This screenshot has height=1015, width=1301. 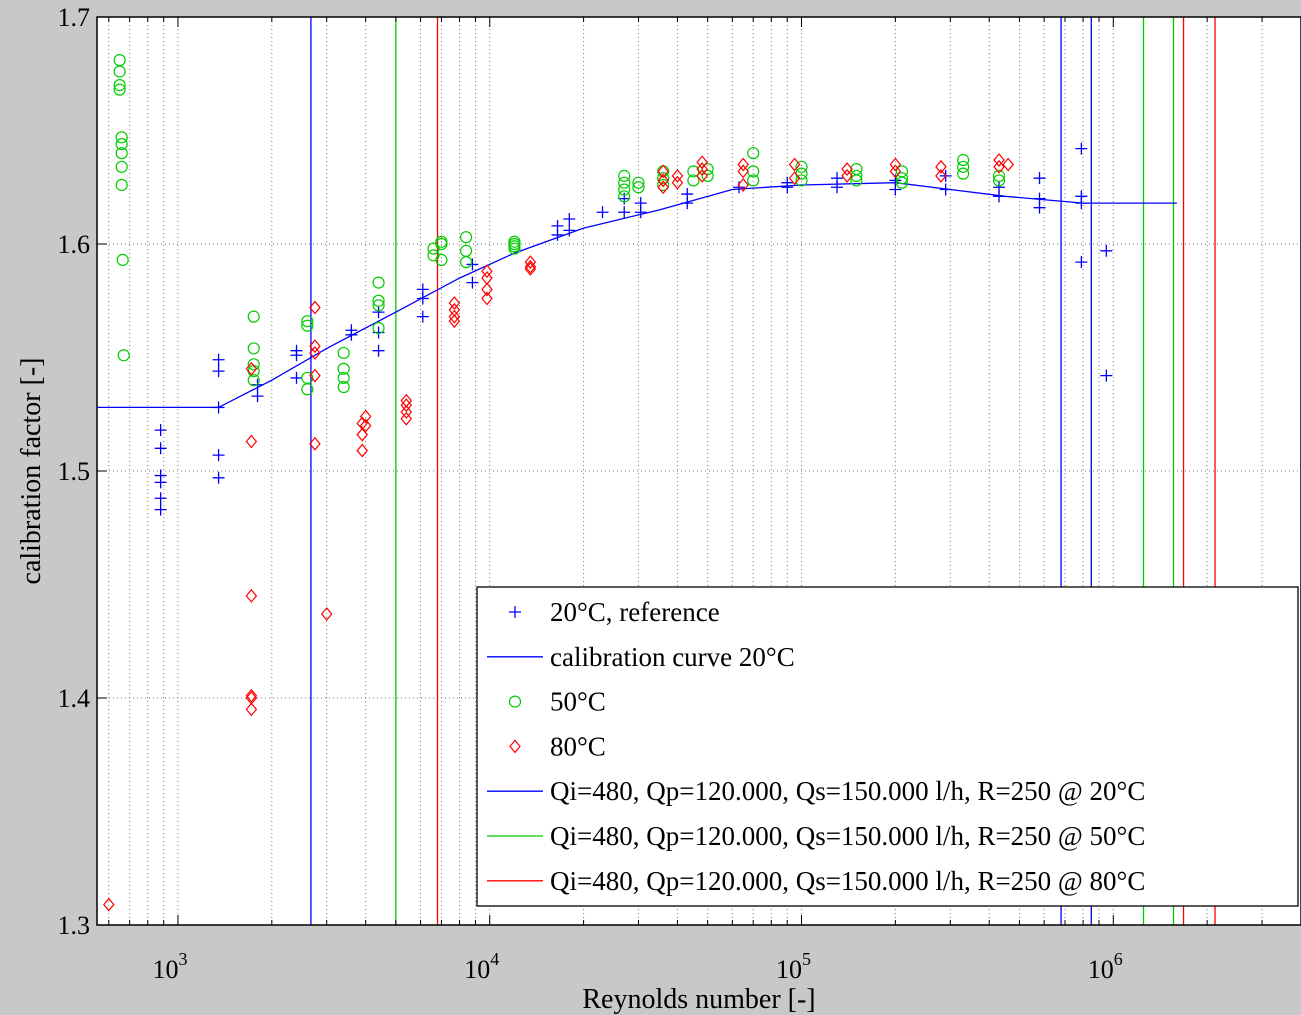 I want to click on legend-label: 50°C, so click(x=578, y=702).